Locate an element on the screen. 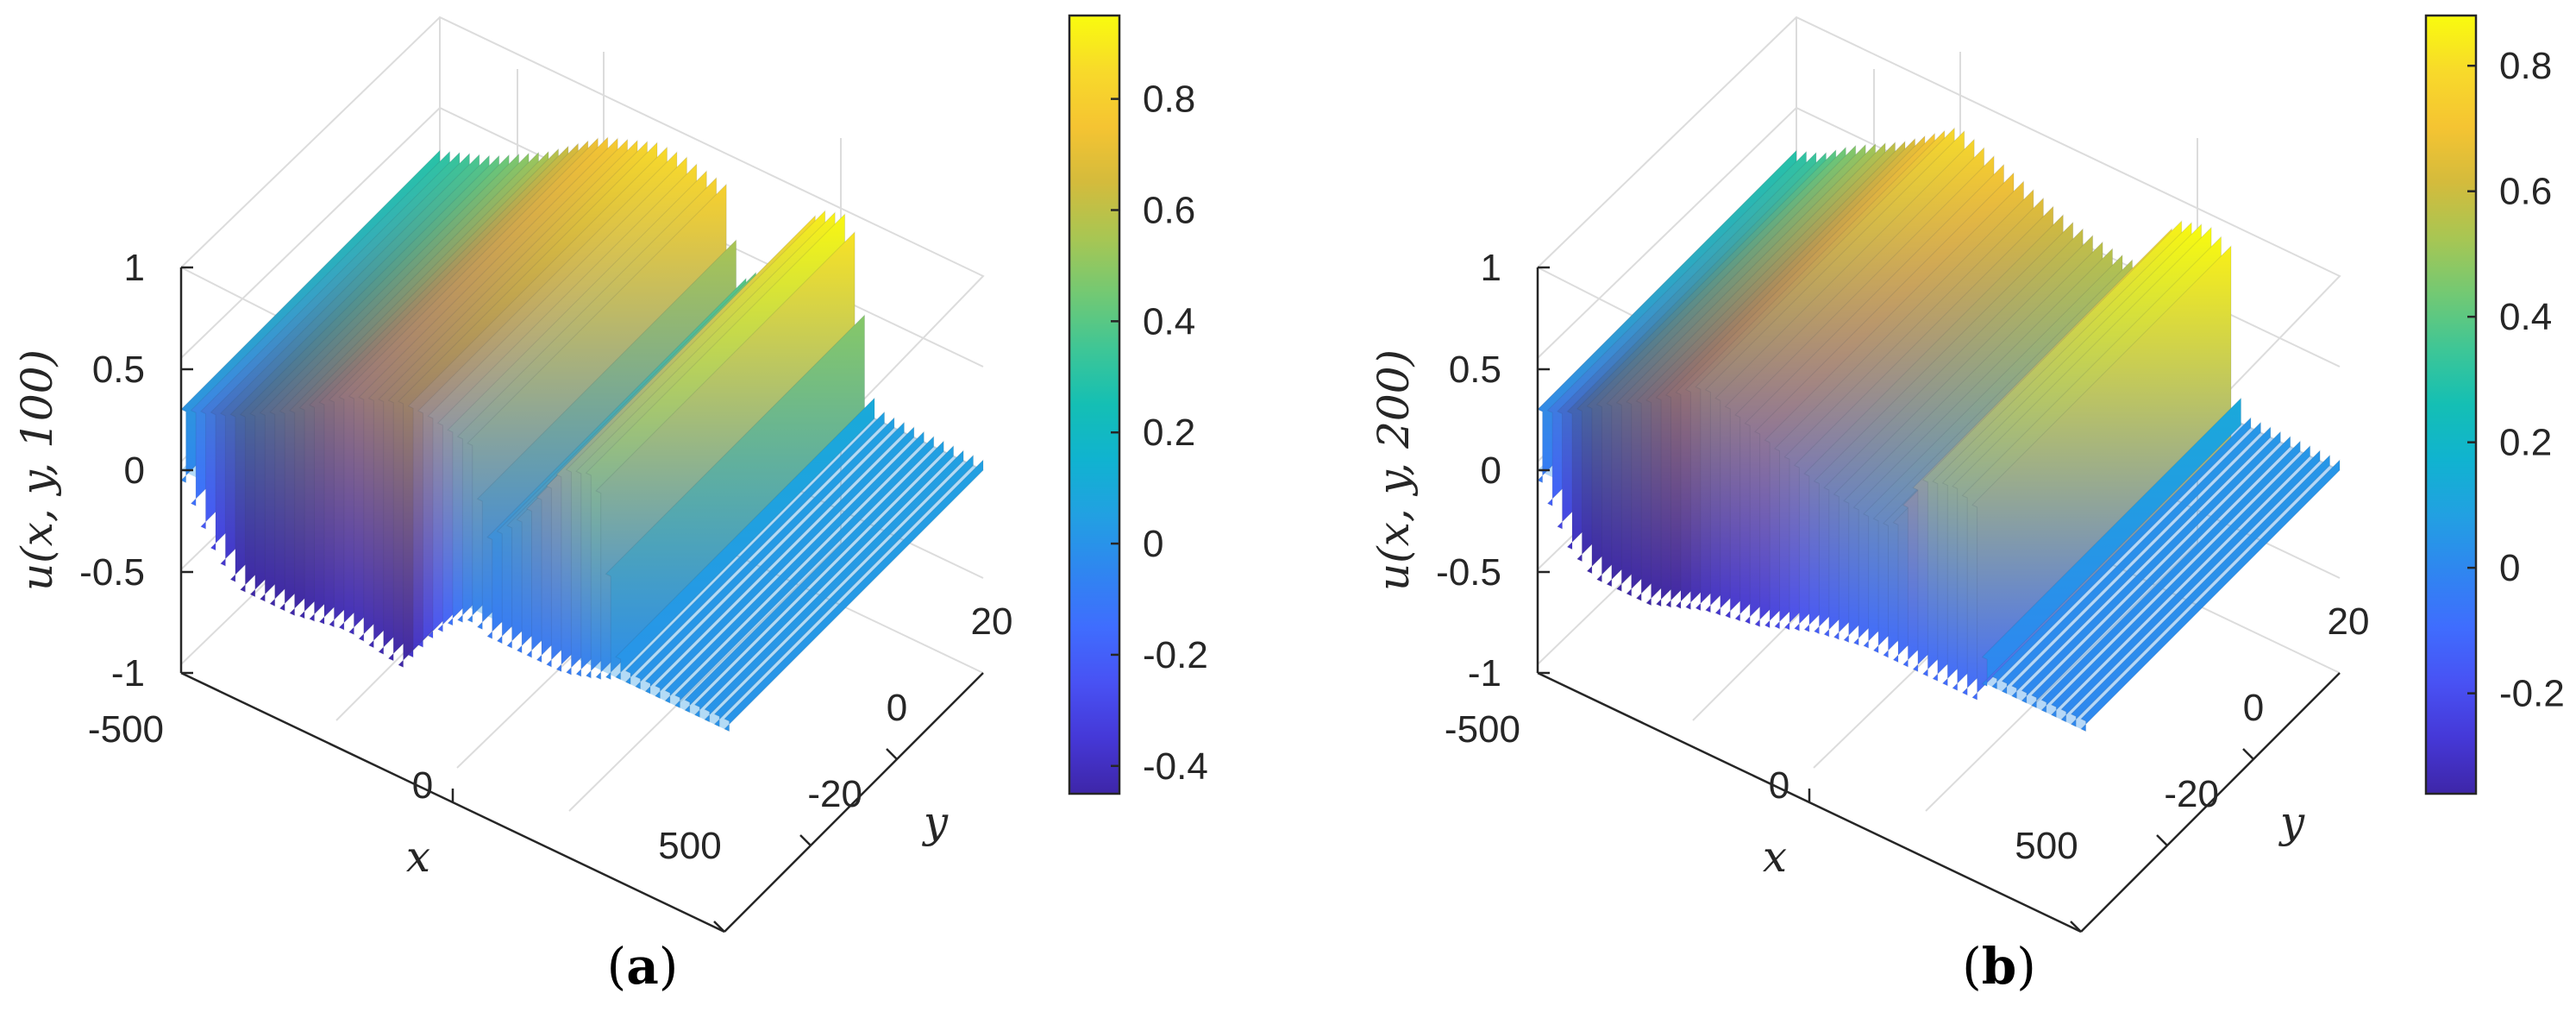 Image resolution: width=2576 pixels, height=1012 pixels. panel-a-zlabel: u(x, y, 100) is located at coordinates (37, 470).